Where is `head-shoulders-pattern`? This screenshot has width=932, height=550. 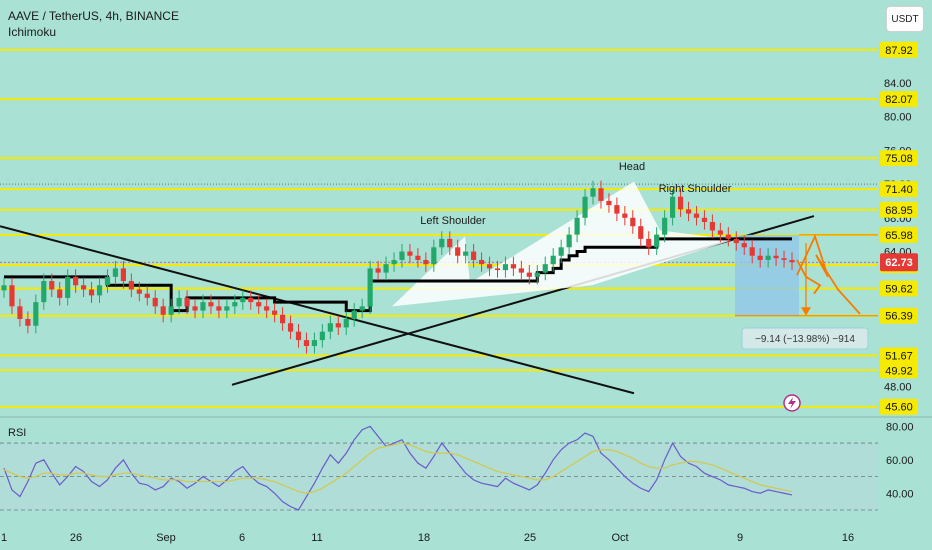
head-shoulders-pattern is located at coordinates (562, 244).